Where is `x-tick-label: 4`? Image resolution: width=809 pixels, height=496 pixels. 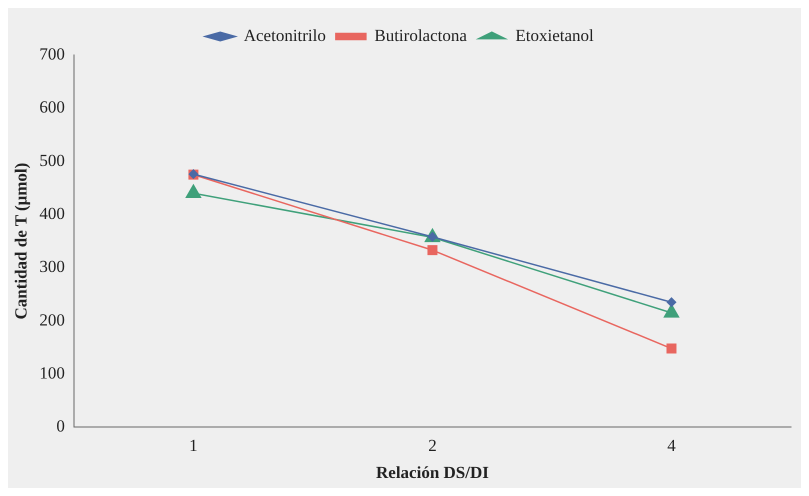
x-tick-label: 4 is located at coordinates (671, 445).